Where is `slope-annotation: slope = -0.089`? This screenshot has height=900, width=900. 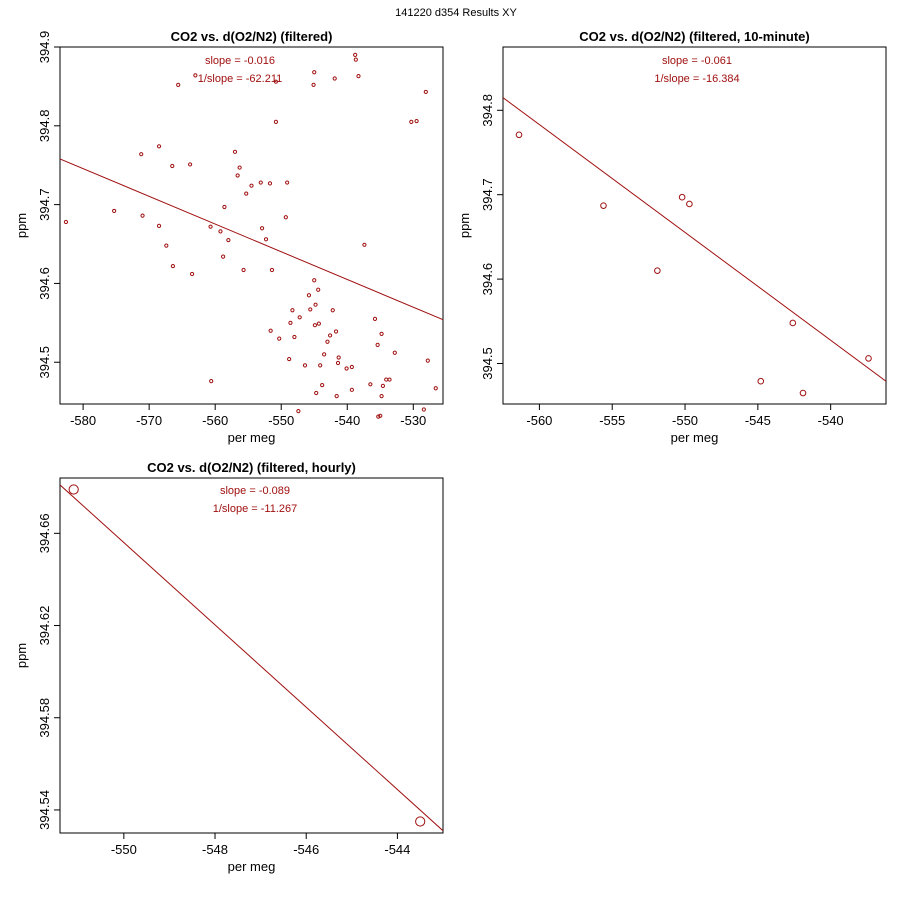
slope-annotation: slope = -0.089 is located at coordinates (255, 491).